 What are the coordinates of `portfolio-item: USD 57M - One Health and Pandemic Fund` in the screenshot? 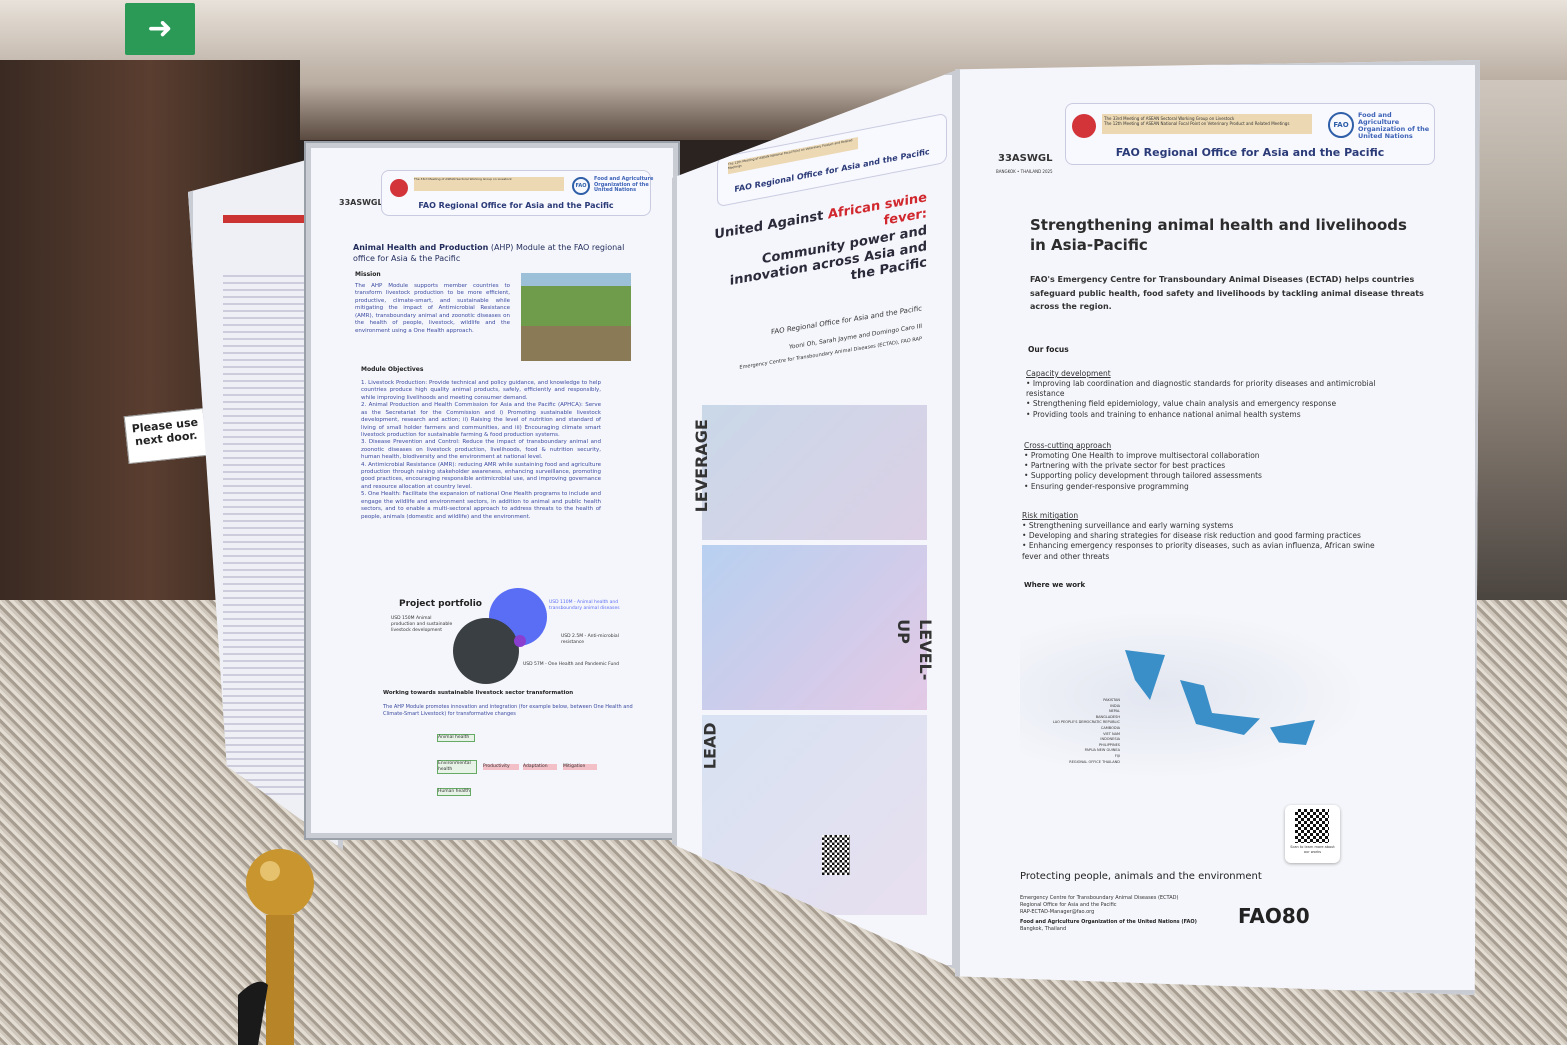 It's located at (571, 664).